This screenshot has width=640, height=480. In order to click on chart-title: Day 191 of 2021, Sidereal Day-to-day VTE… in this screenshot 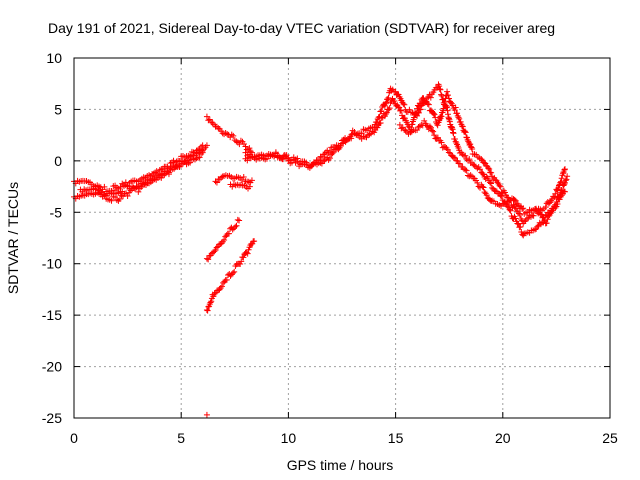, I will do `click(301, 28)`.